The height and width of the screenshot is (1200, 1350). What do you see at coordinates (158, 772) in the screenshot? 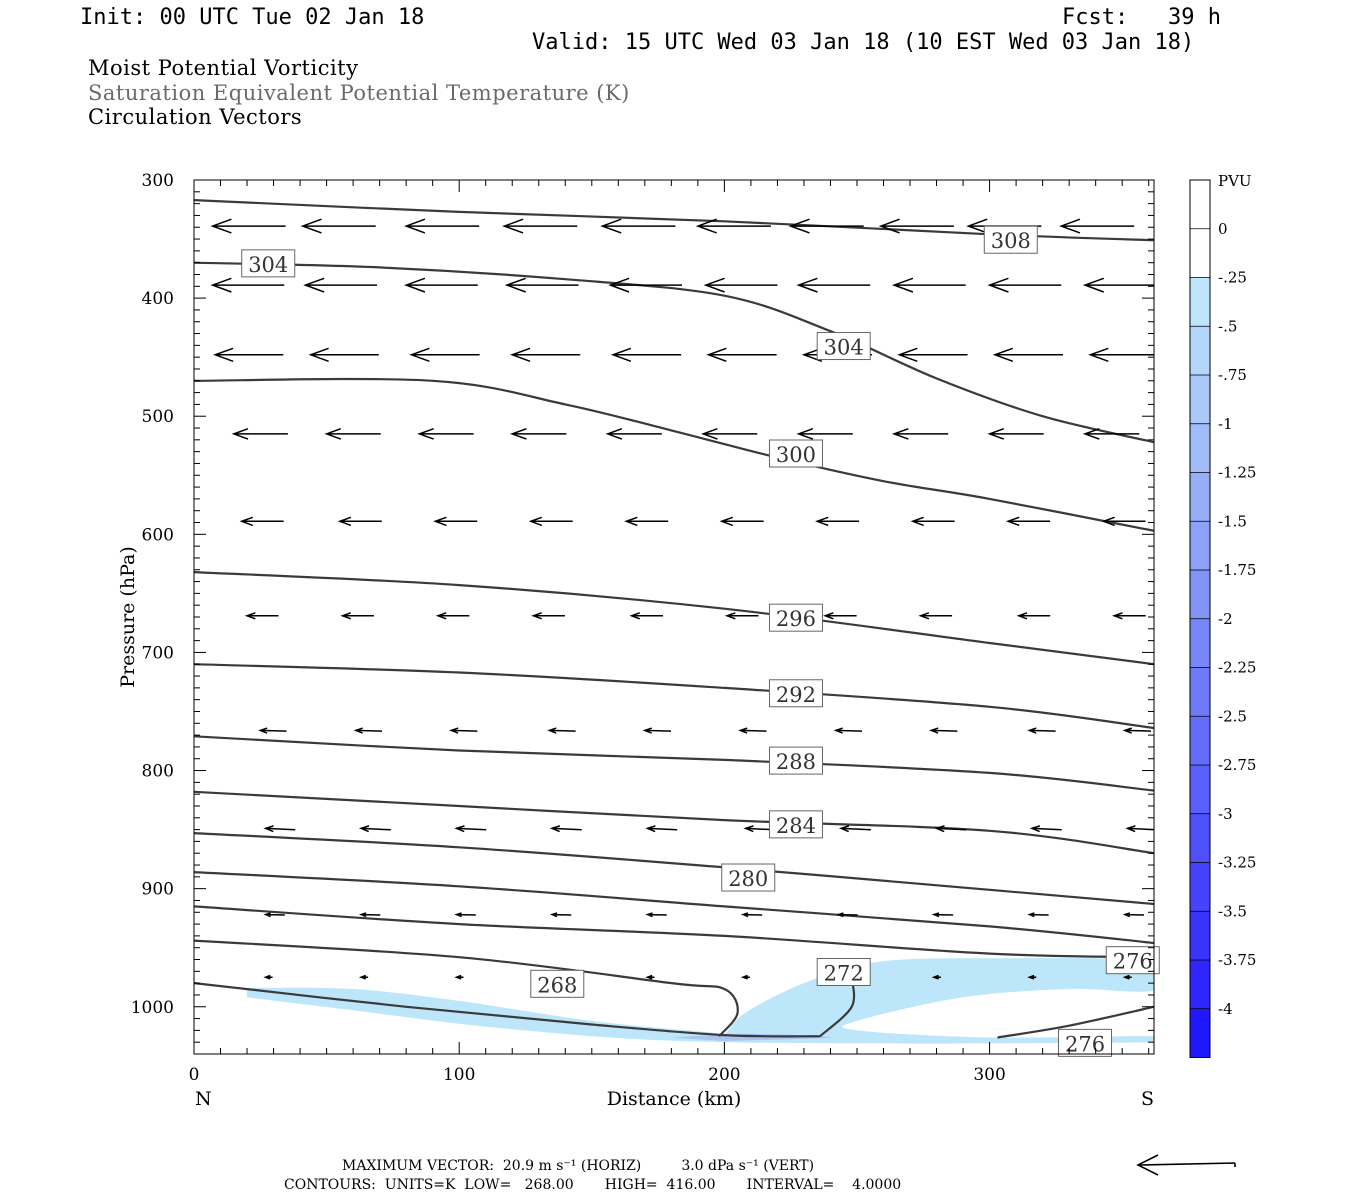
I see `y-tick-label: 800` at bounding box center [158, 772].